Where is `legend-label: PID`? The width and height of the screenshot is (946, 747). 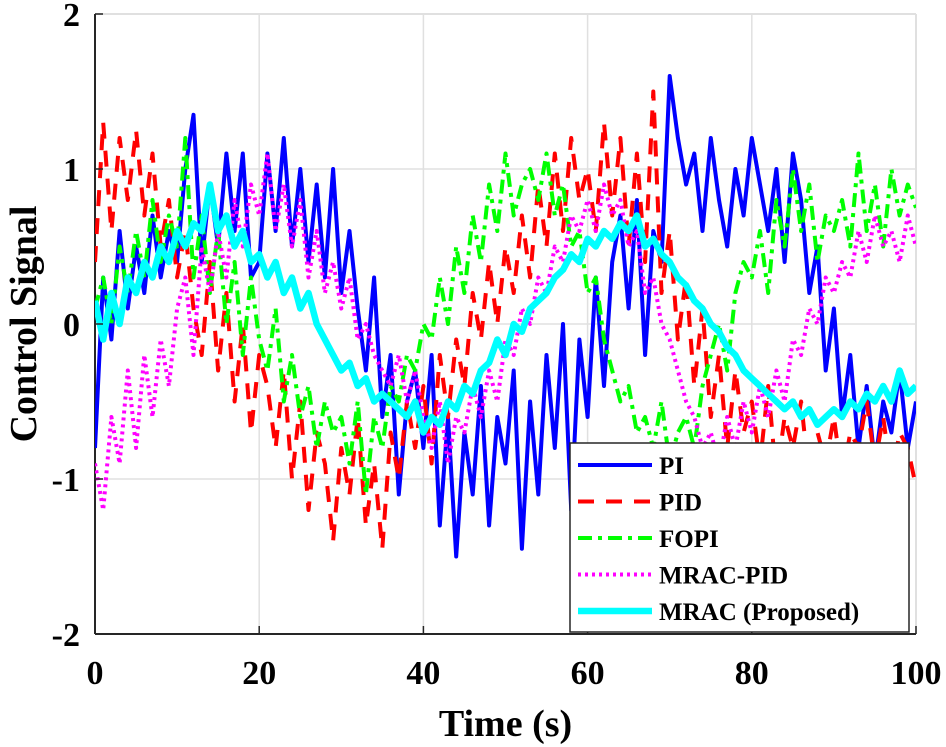 legend-label: PID is located at coordinates (680, 503).